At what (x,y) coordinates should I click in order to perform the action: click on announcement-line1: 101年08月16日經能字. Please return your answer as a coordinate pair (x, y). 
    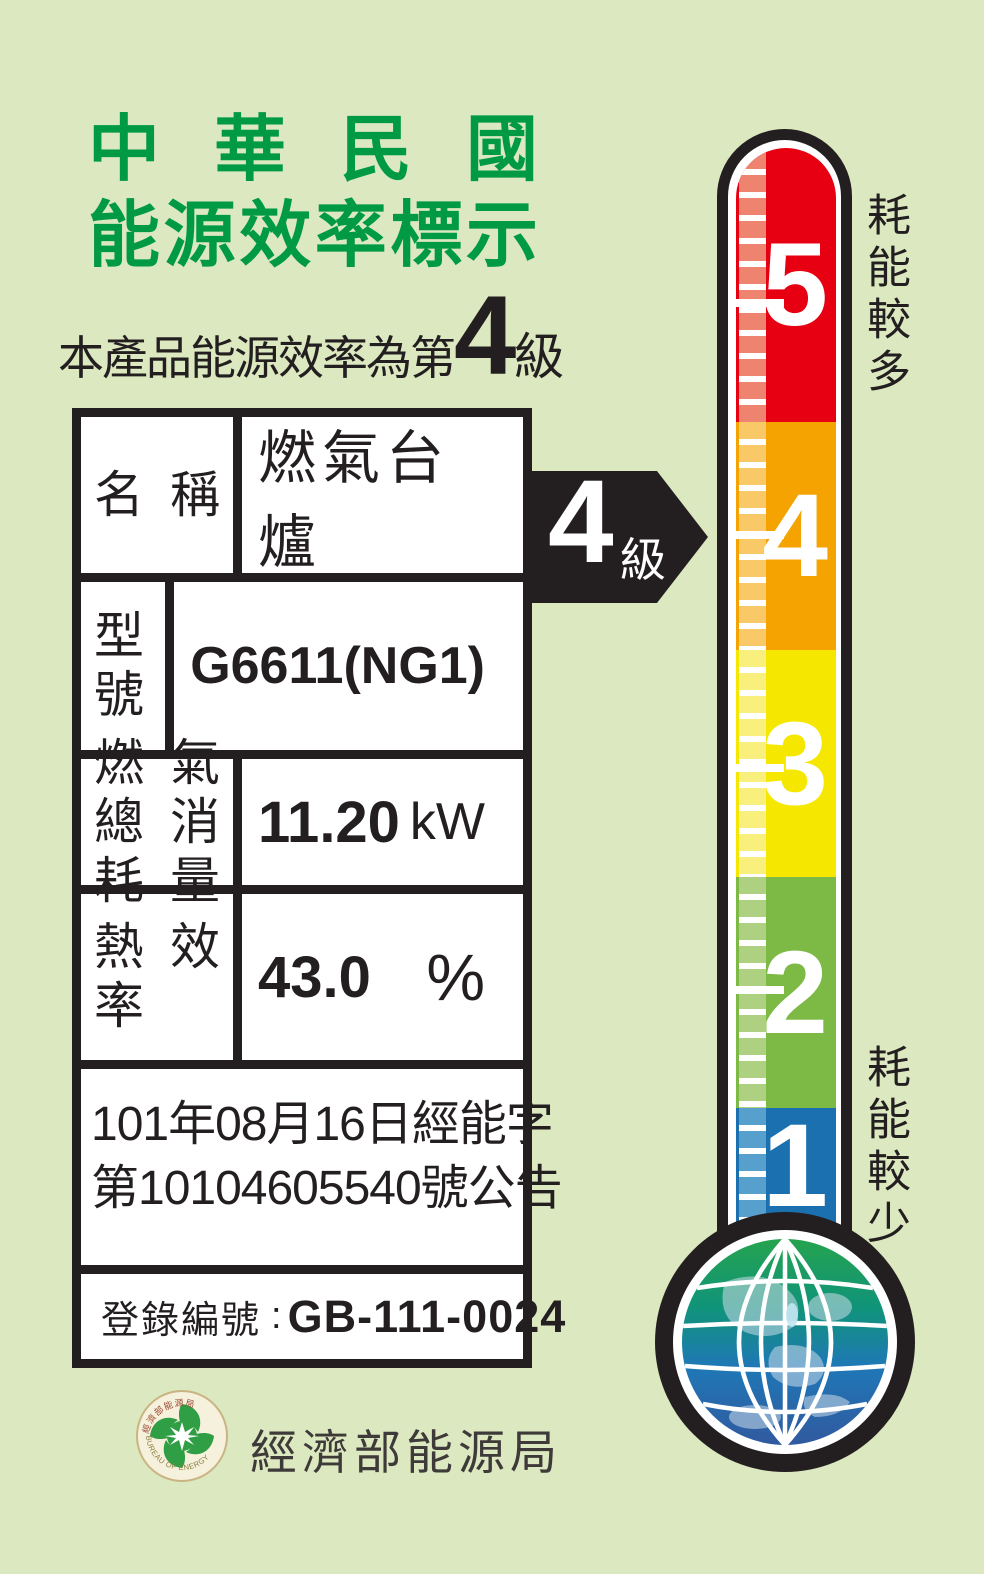
    Looking at the image, I should click on (322, 1124).